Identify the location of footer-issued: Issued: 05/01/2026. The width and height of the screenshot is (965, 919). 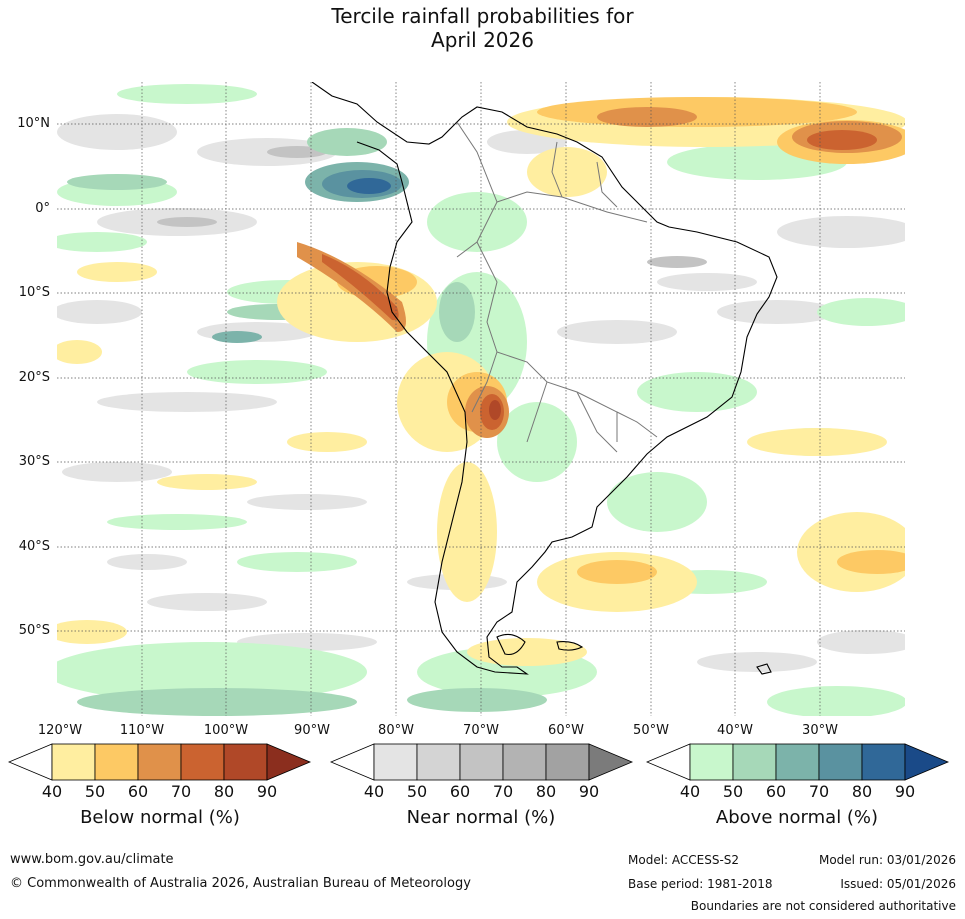
(898, 884).